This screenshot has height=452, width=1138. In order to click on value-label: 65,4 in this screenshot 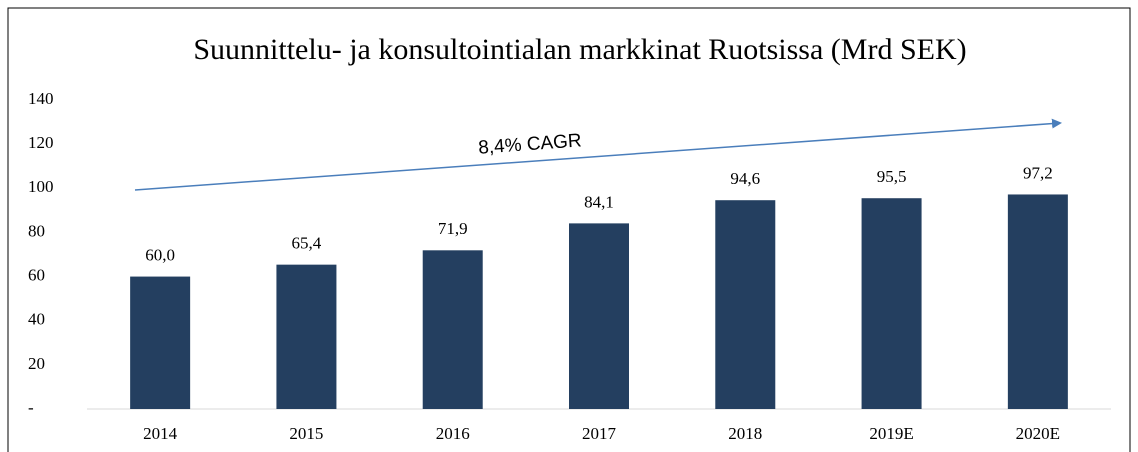, I will do `click(307, 243)`.